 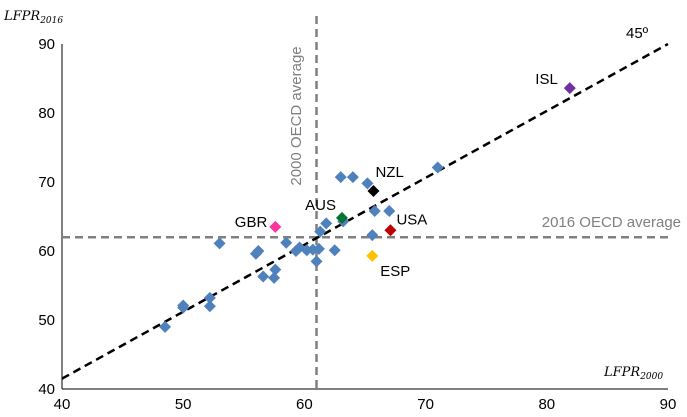 I want to click on x-tick-labels: 40 50 60 70 80 90, so click(x=365, y=404).